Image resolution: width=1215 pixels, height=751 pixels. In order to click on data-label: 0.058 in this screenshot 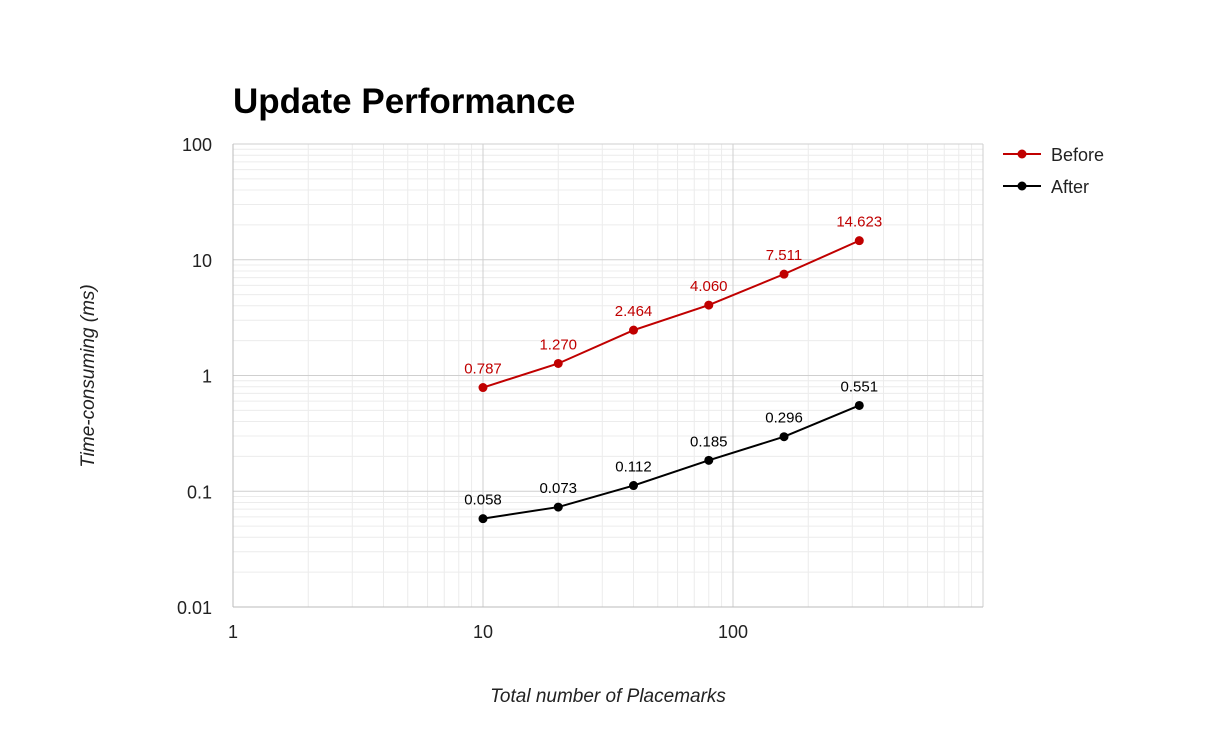, I will do `click(483, 500)`.